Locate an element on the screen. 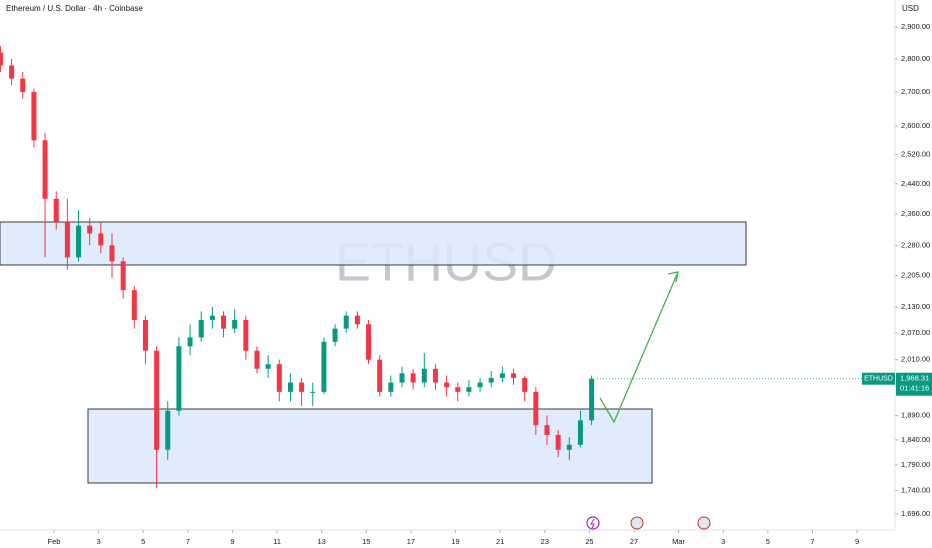  y-tick-label: 1,696.00 is located at coordinates (915, 513).